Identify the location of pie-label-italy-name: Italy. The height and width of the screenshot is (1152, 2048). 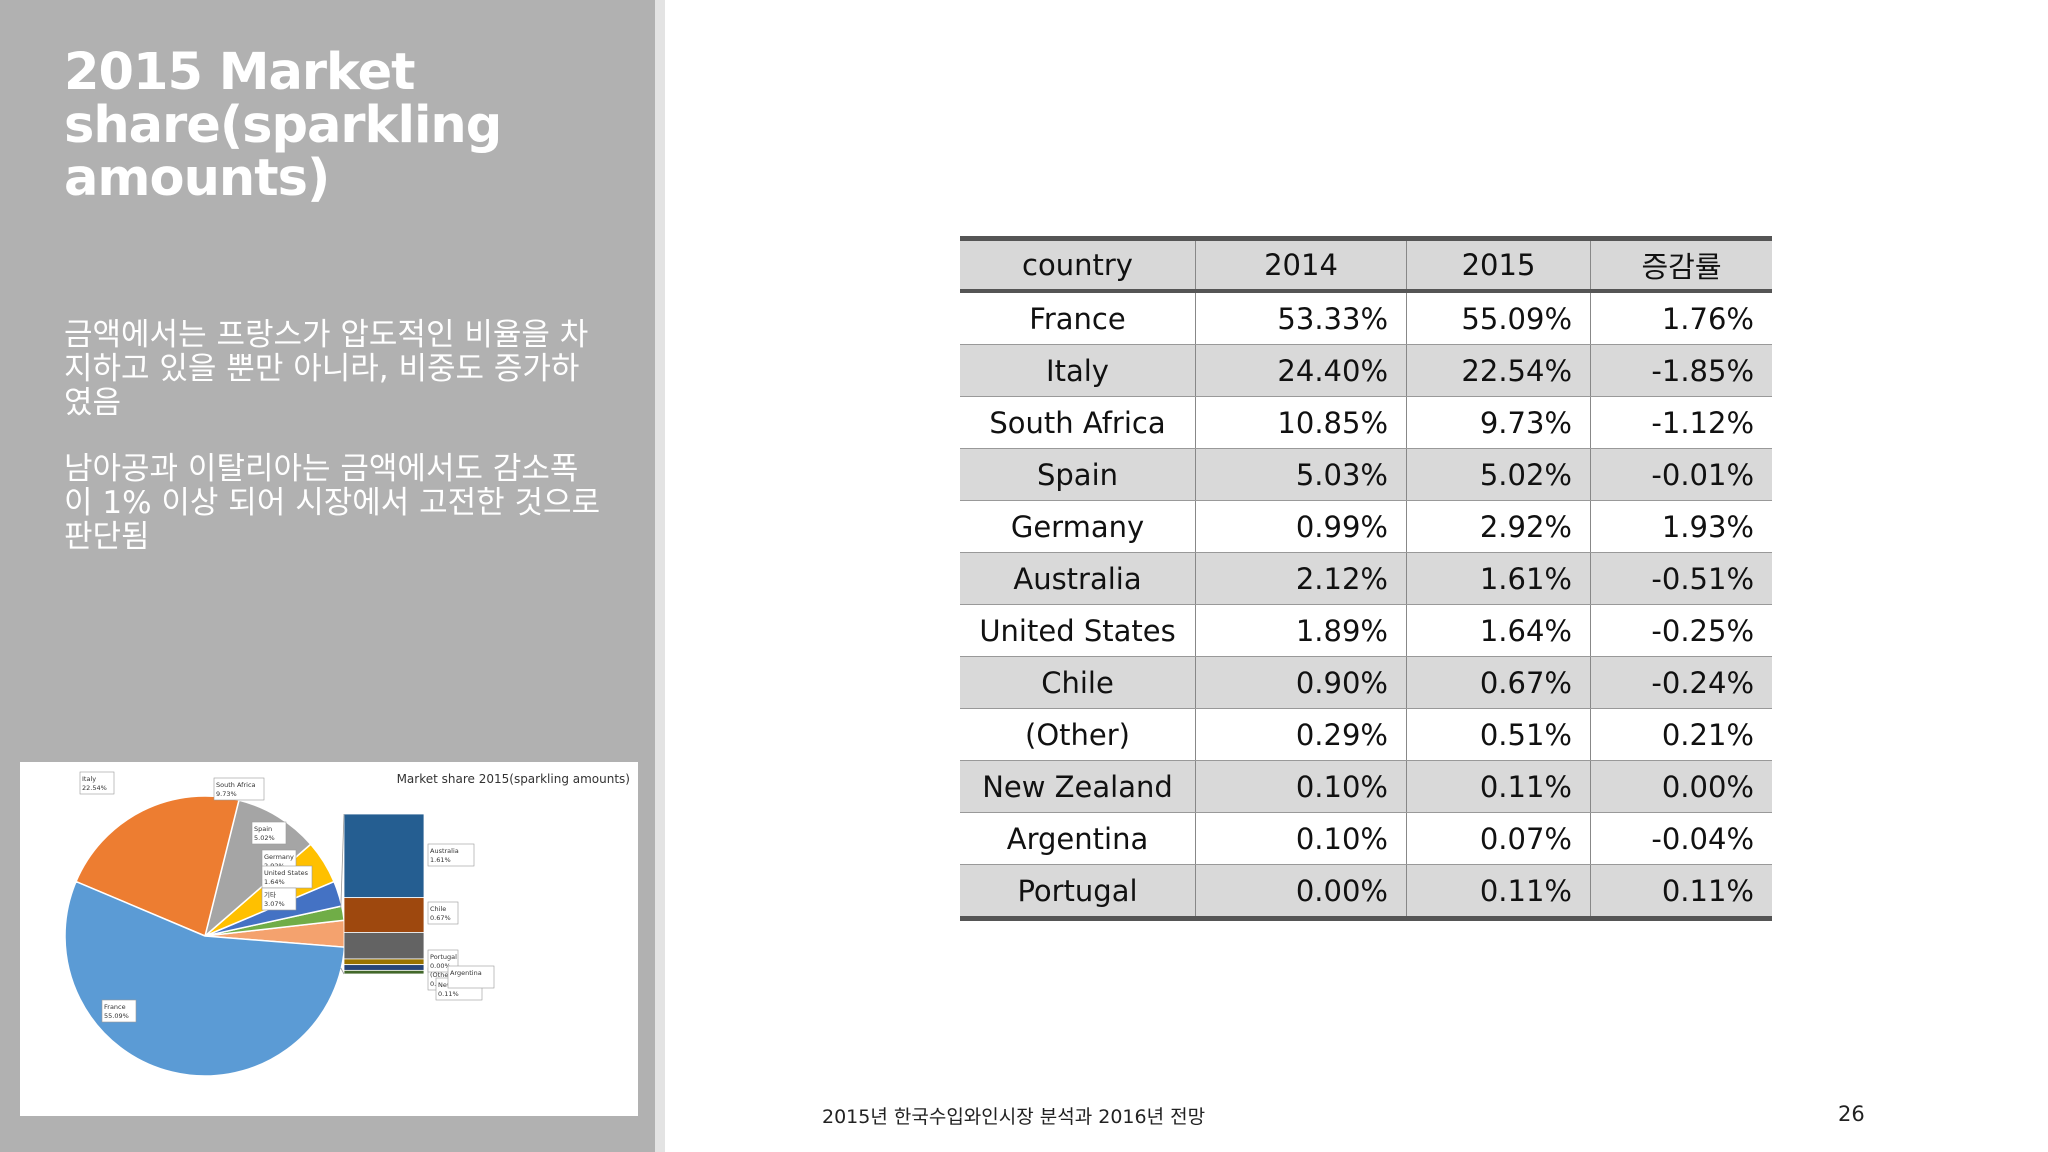
(89, 779).